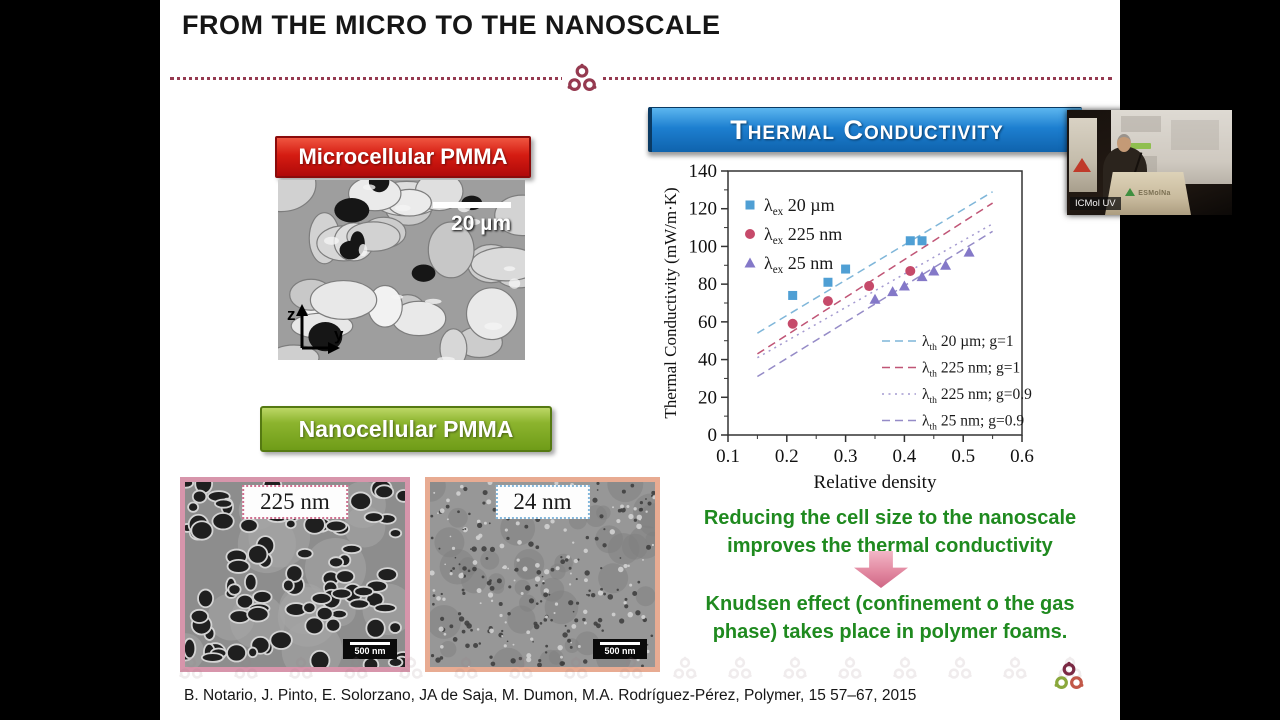 This screenshot has width=1280, height=720. Describe the element at coordinates (977, 396) in the screenshot. I see `svg-text: λth 225 nm; g=0.9` at that location.